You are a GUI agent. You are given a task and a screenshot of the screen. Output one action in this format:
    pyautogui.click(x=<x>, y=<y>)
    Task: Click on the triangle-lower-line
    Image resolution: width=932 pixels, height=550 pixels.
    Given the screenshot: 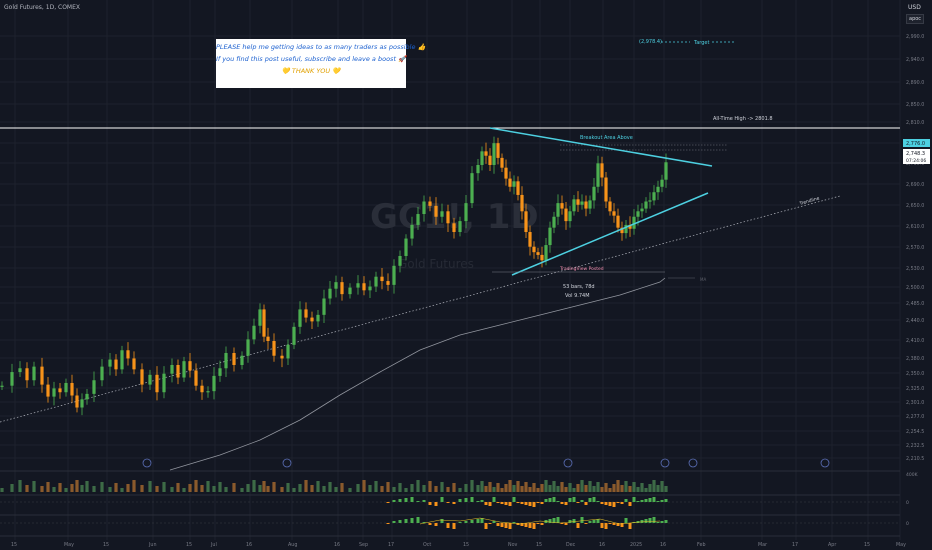 What is the action you would take?
    pyautogui.click(x=610, y=234)
    